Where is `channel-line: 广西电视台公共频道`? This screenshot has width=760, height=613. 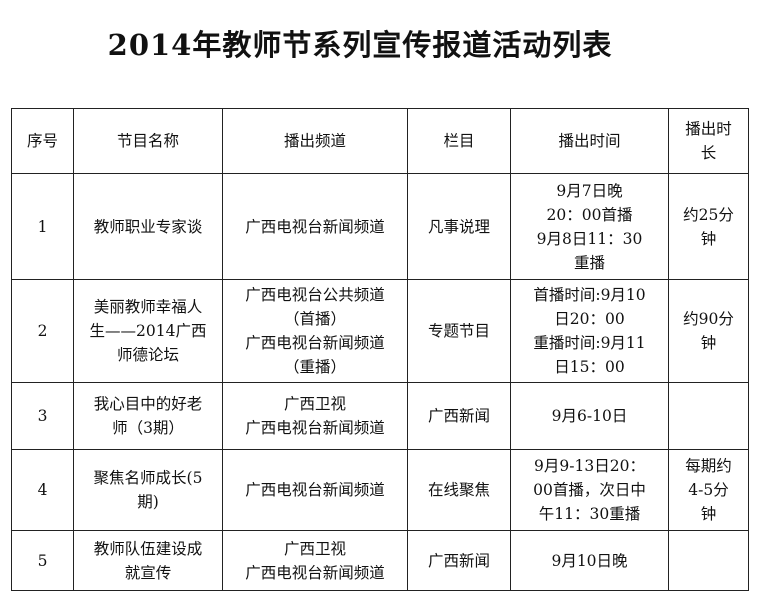
channel-line: 广西电视台公共频道 is located at coordinates (315, 295).